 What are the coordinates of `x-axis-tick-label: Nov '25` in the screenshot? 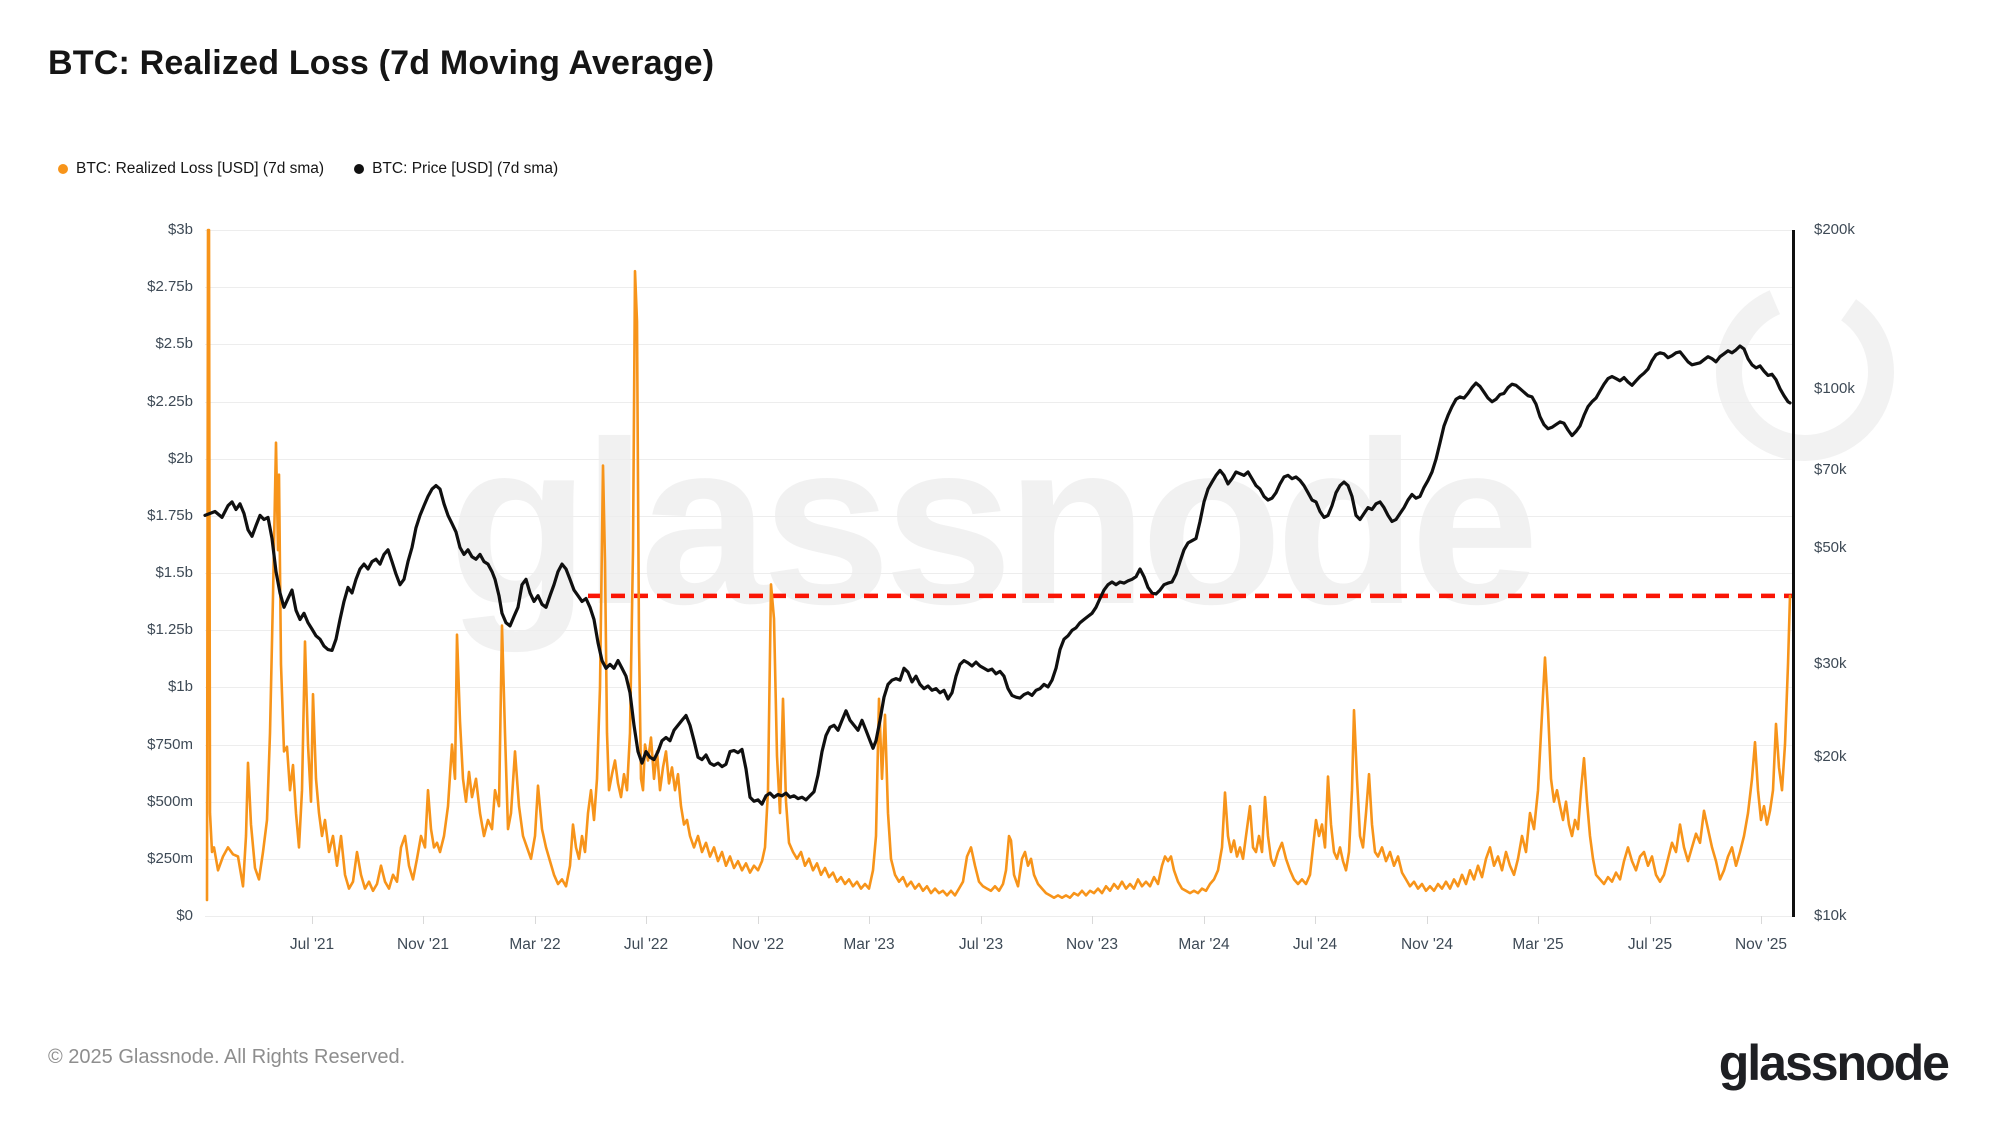 It's located at (1761, 944).